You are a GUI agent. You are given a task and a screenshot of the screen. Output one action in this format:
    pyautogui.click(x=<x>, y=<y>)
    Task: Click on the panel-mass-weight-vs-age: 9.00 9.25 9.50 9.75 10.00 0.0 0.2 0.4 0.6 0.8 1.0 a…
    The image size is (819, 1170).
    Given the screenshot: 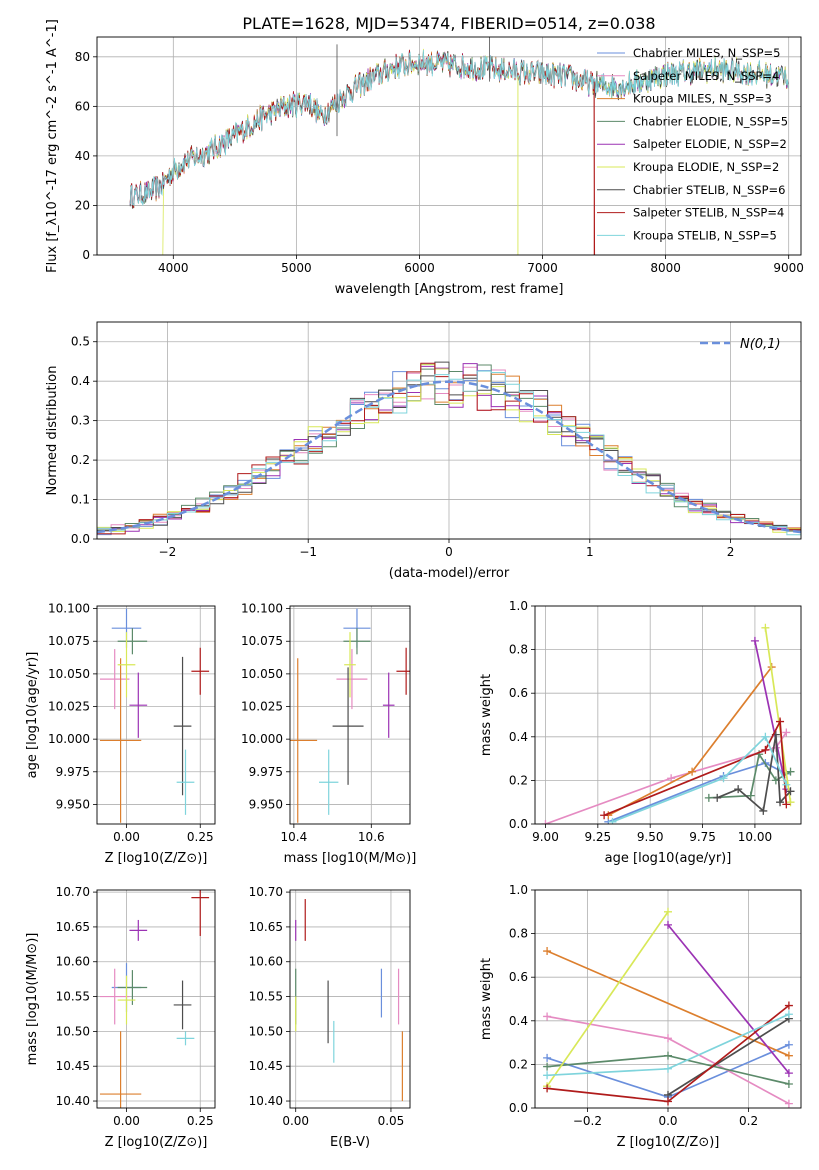 What is the action you would take?
    pyautogui.click(x=640, y=732)
    